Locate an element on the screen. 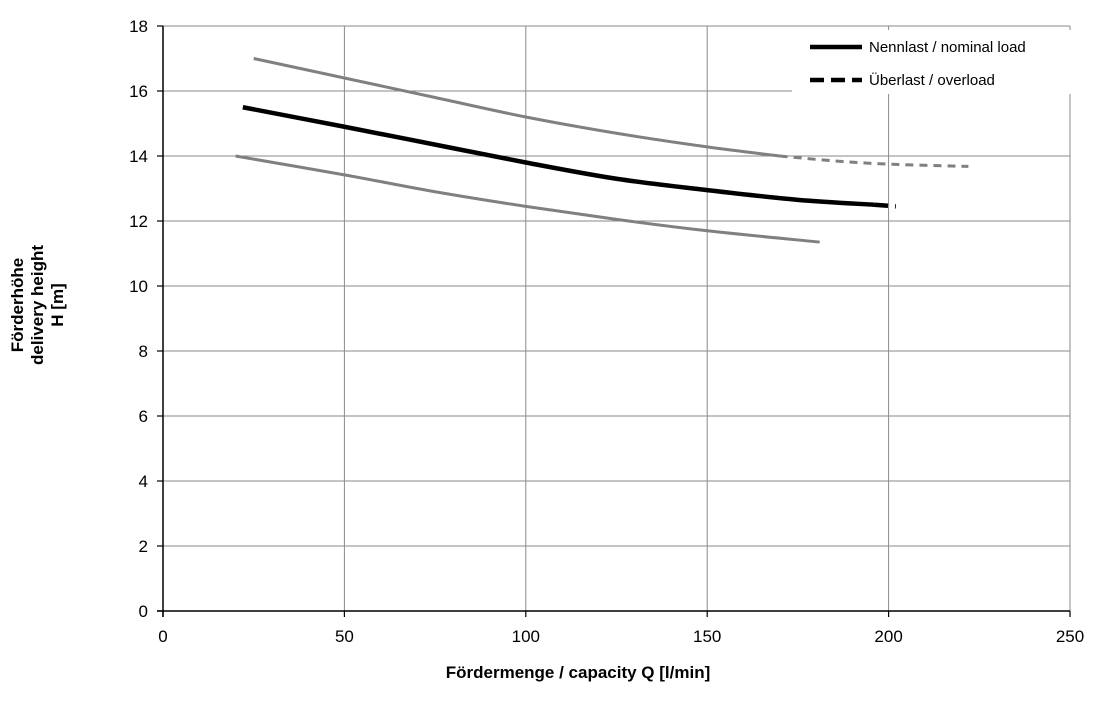  y-tick-label: 14 is located at coordinates (138, 156).